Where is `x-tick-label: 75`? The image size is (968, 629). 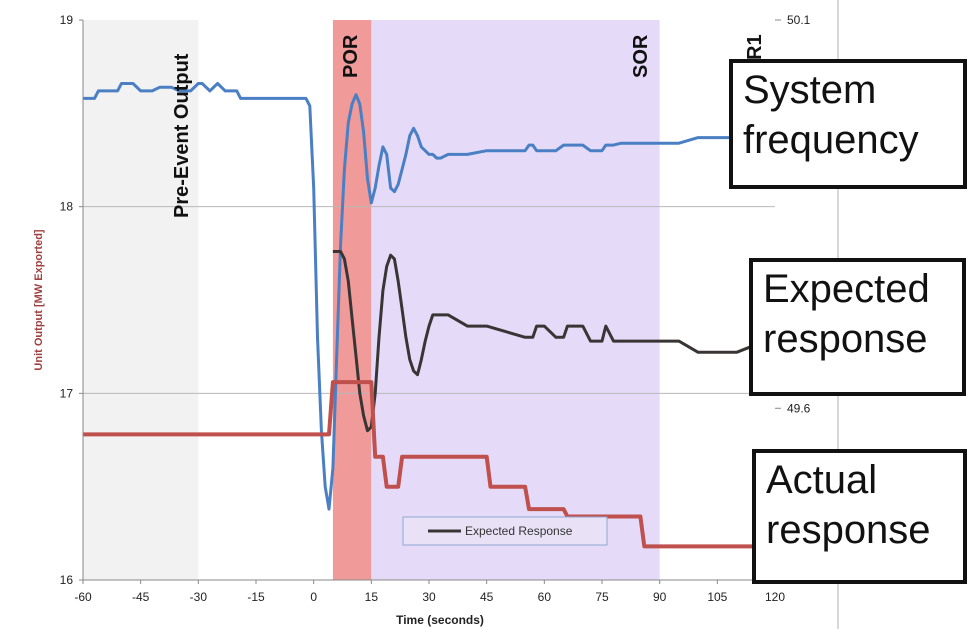
x-tick-label: 75 is located at coordinates (602, 597).